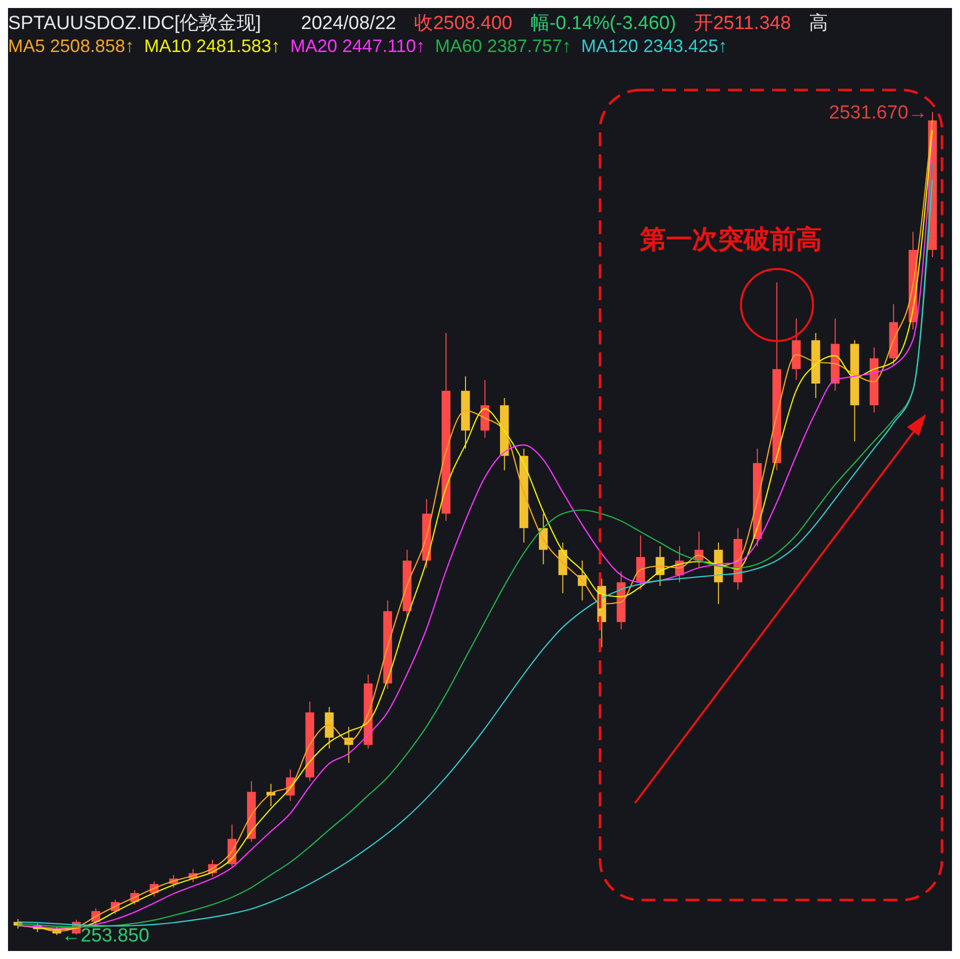  I want to click on annotation: 第一次突破前高, so click(731, 240).